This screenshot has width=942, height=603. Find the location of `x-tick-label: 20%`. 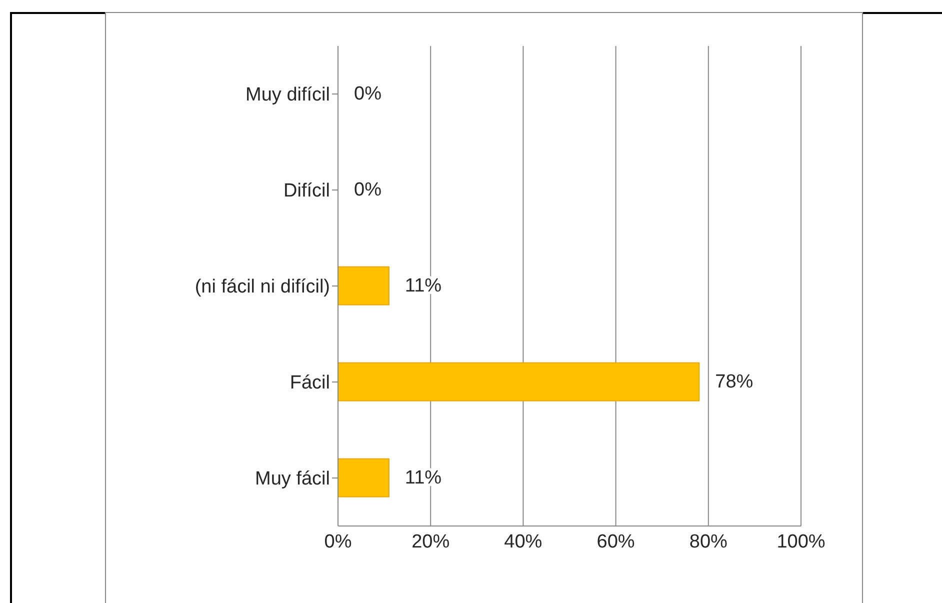

x-tick-label: 20% is located at coordinates (431, 541).